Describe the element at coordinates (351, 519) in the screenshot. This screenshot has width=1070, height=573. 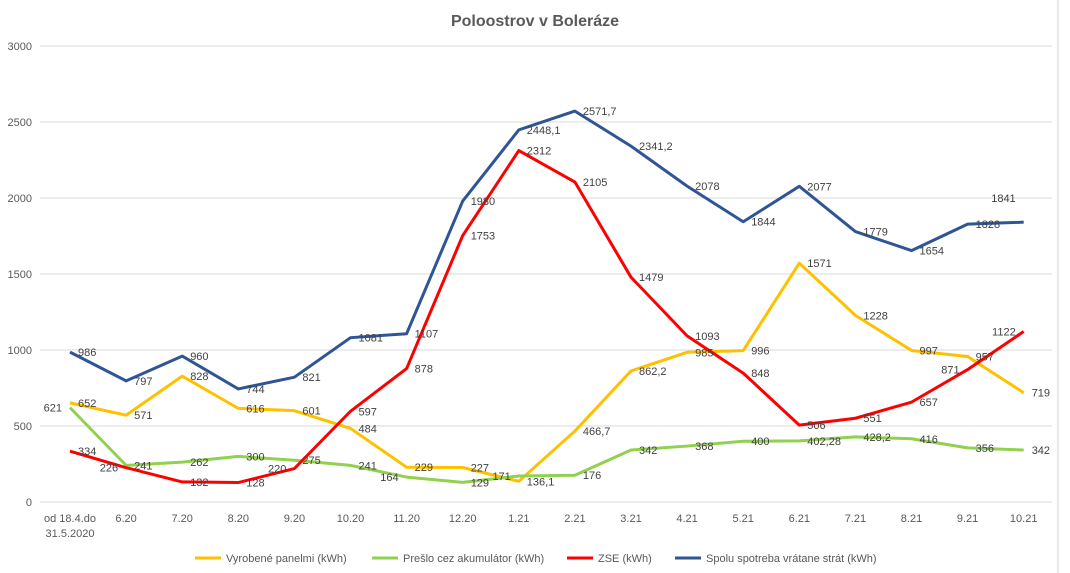
I see `x-tick-label: 10.20` at that location.